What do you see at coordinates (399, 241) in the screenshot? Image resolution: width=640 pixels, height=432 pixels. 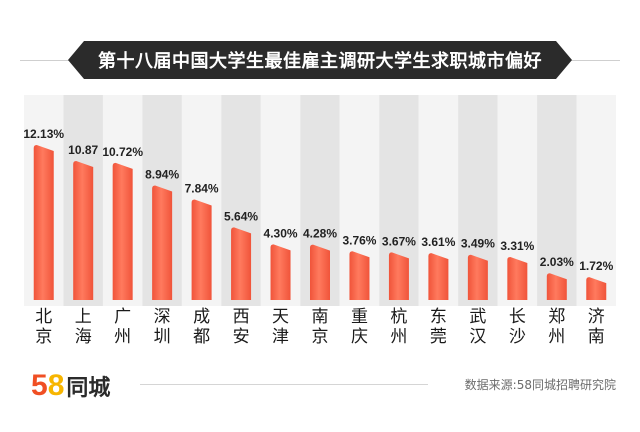 I see `data-label: 3.67%` at bounding box center [399, 241].